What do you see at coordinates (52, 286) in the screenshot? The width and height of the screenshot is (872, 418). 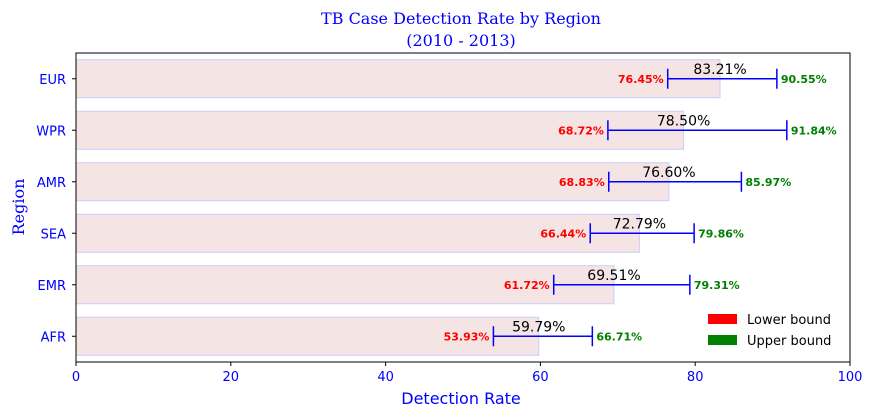 I see `y-tick-label: EMR` at bounding box center [52, 286].